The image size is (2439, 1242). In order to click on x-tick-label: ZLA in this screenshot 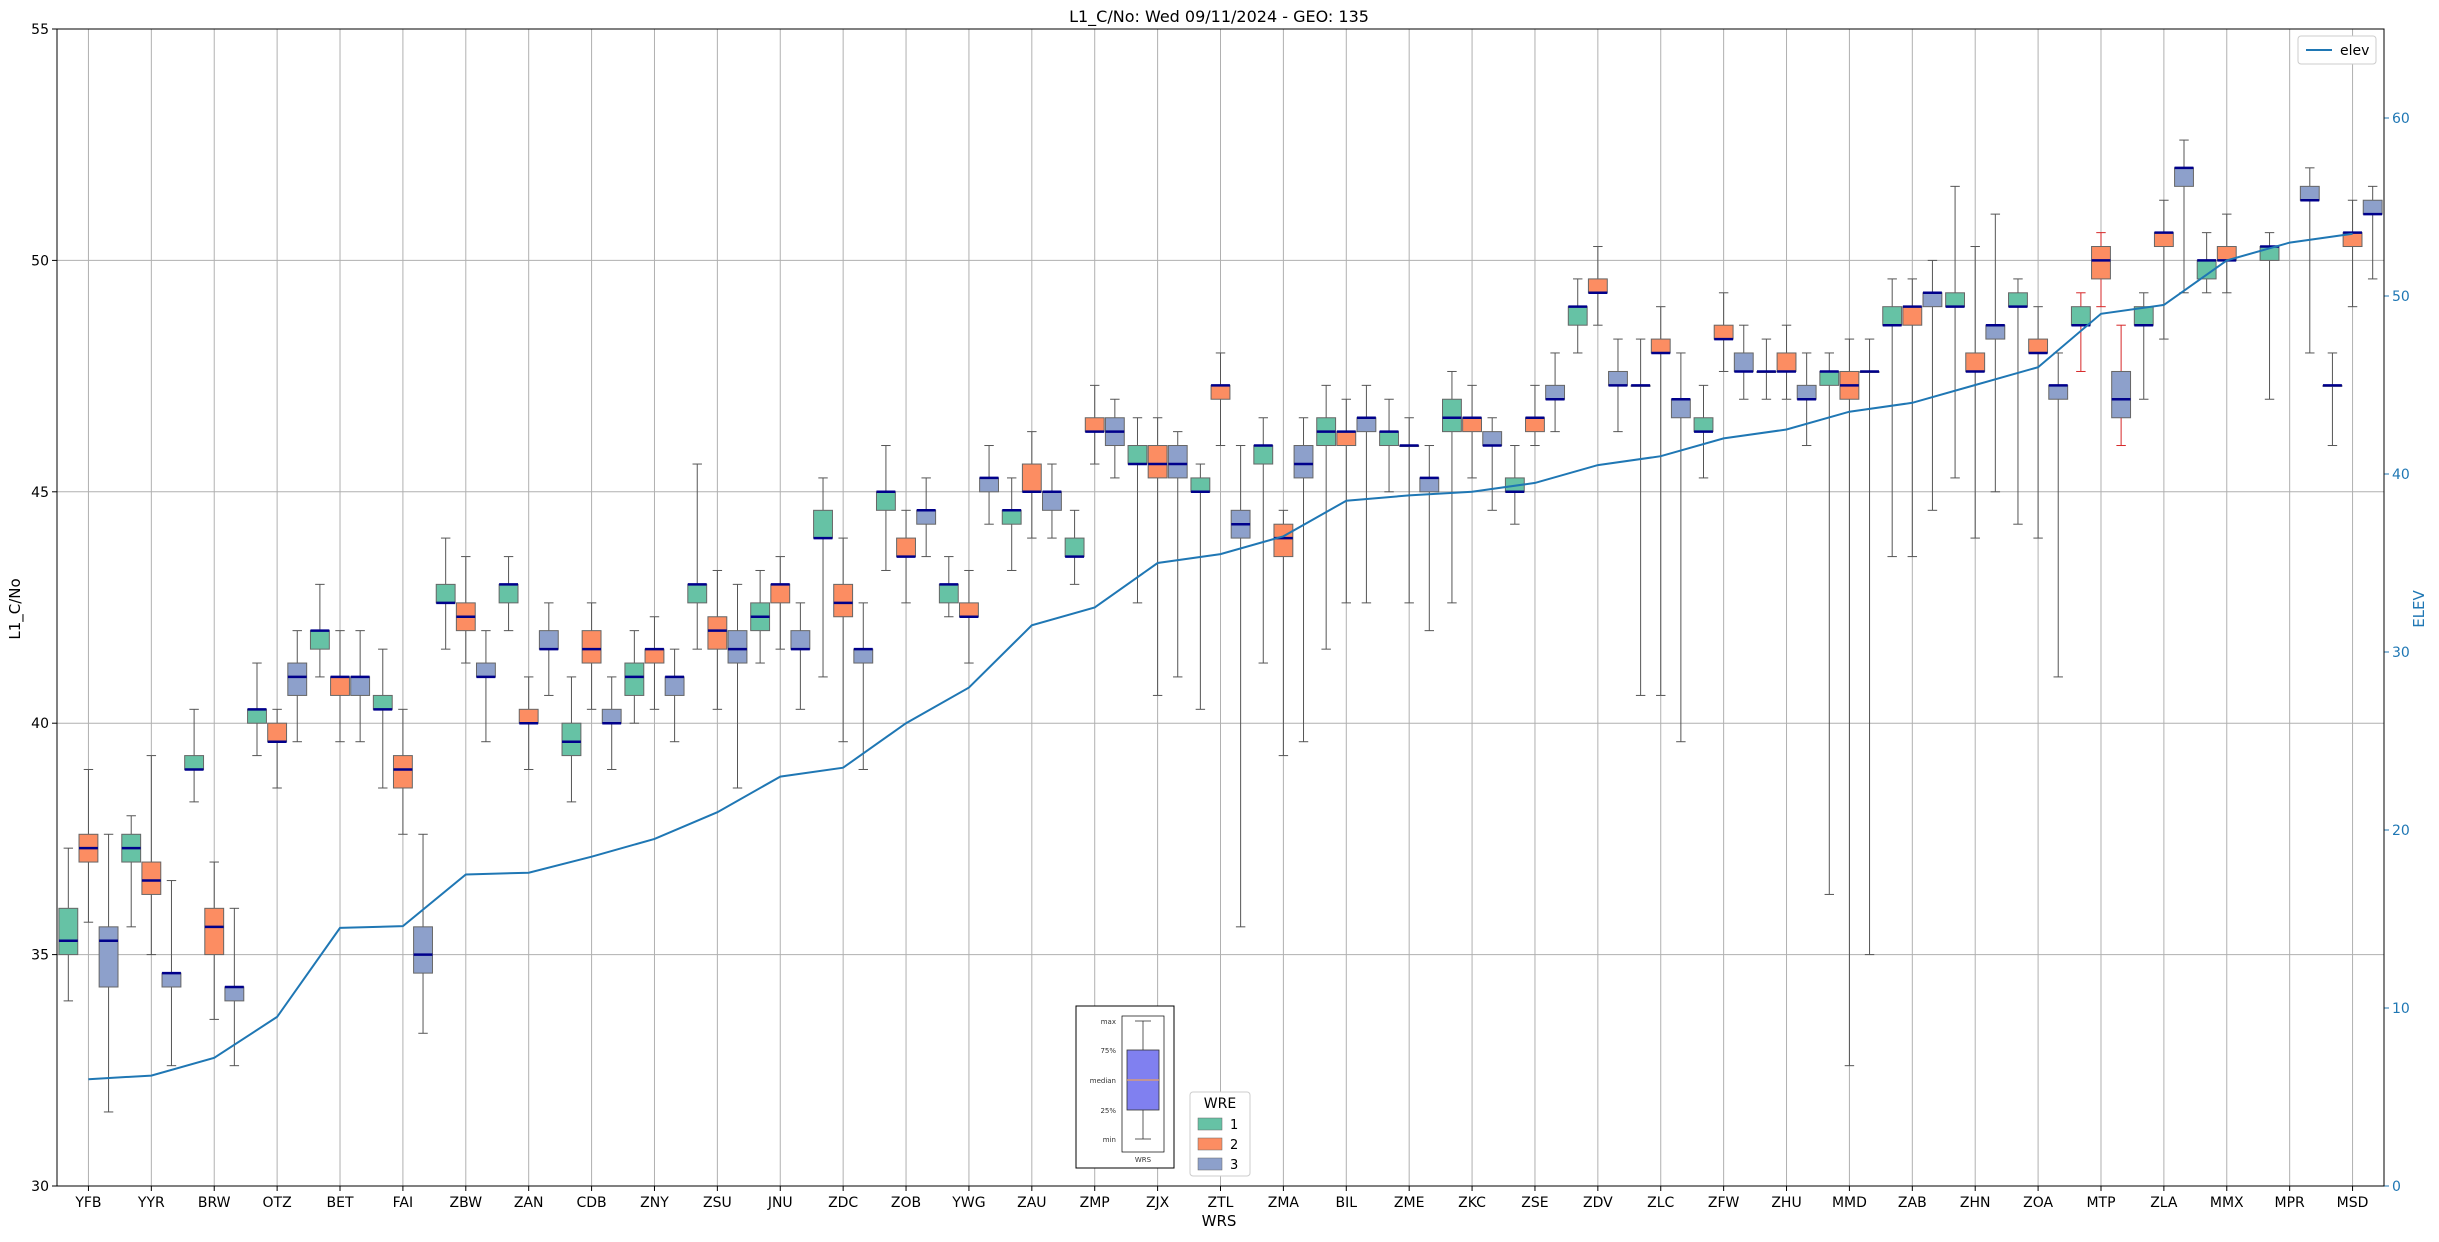, I will do `click(2164, 1203)`.